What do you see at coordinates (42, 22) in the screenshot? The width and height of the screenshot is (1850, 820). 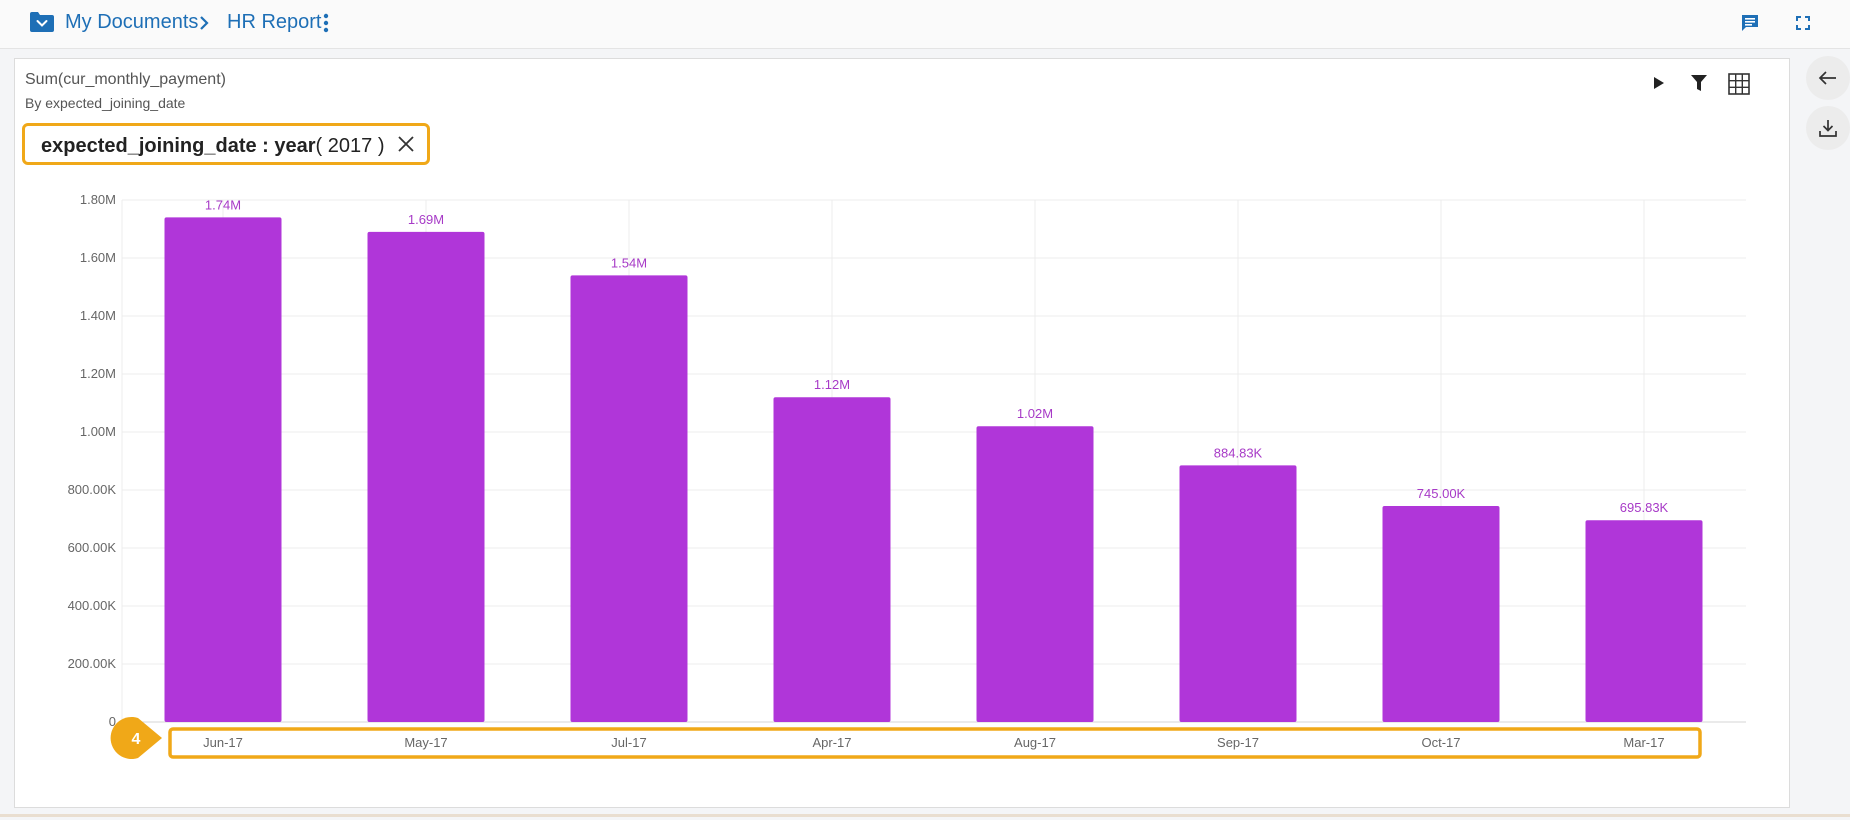 I see `folder-icon` at bounding box center [42, 22].